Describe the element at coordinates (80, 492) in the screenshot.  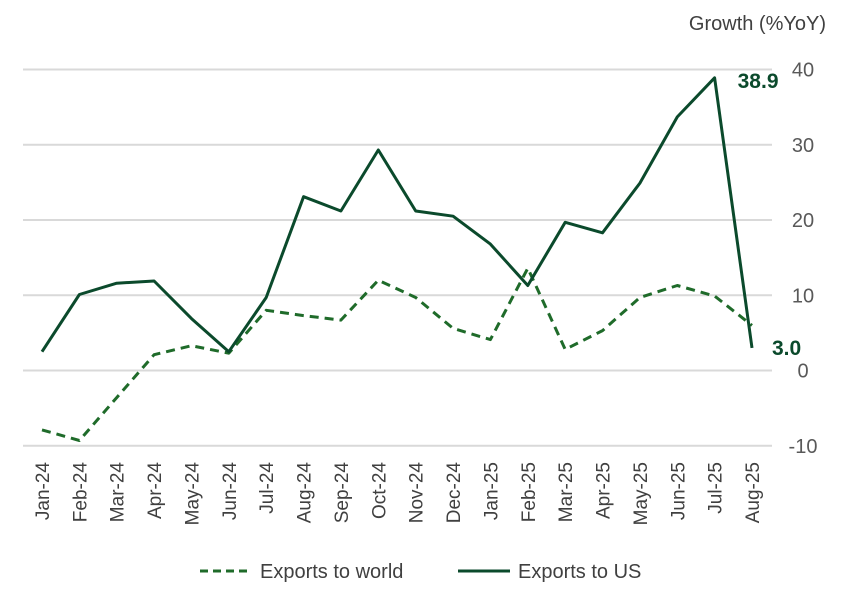
I see `x-tick-label: Feb-24` at that location.